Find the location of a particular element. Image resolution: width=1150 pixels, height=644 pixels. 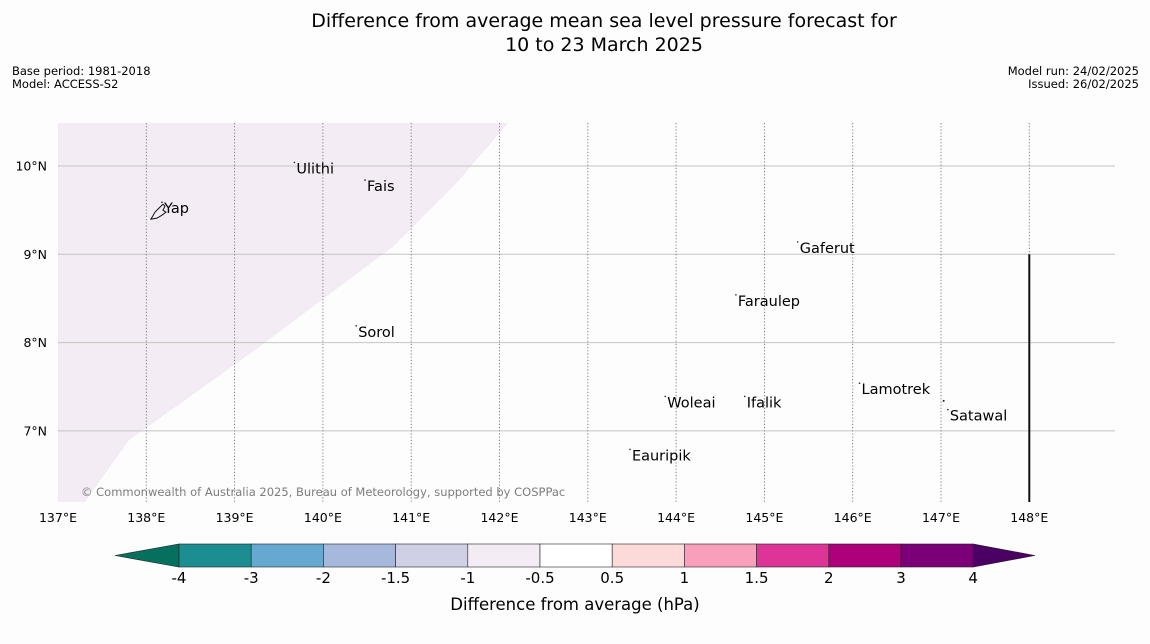

place-label: Woleai is located at coordinates (691, 403).